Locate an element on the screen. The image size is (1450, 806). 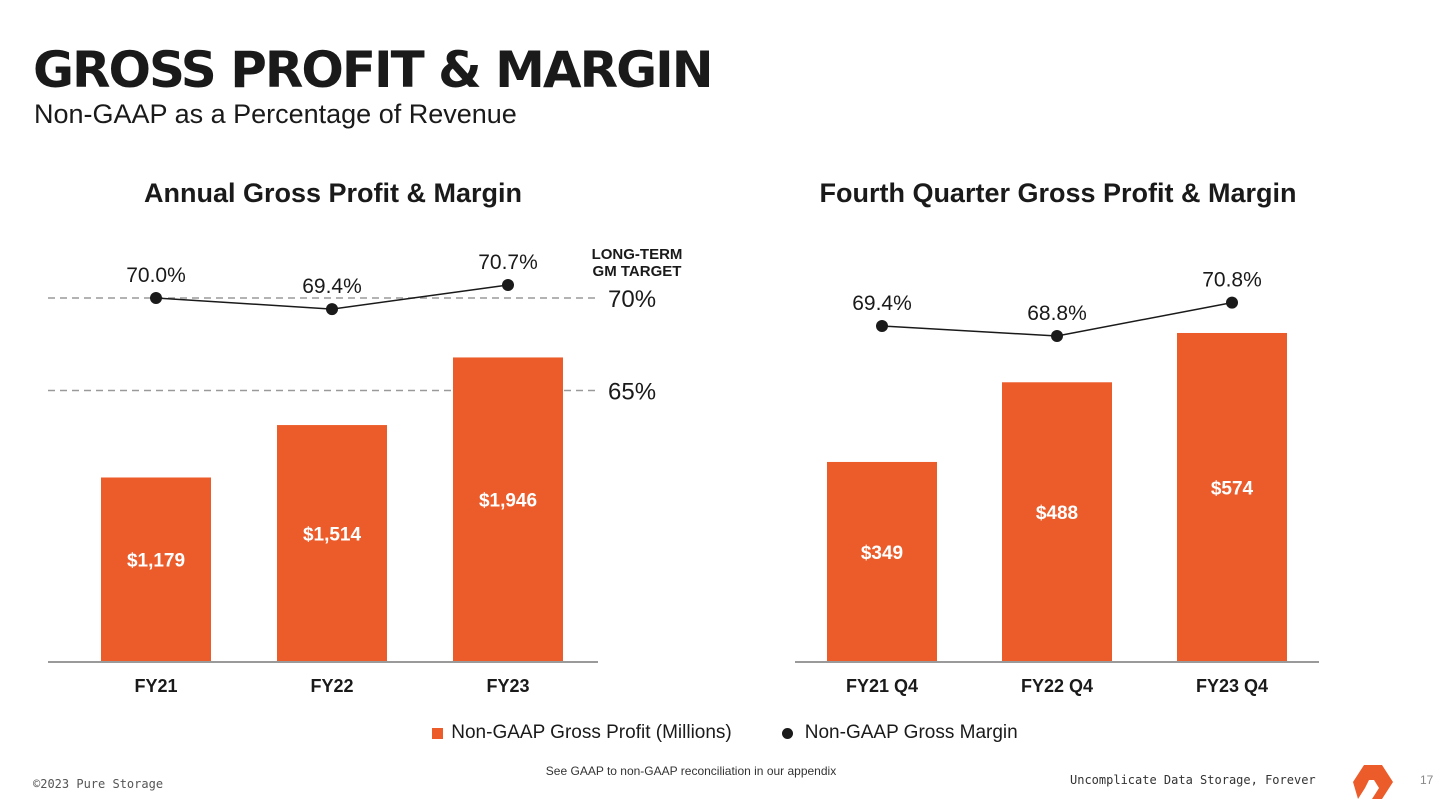
legend-item-gross-profit: Non-GAAP Gross Profit (Millions) is located at coordinates (582, 733).